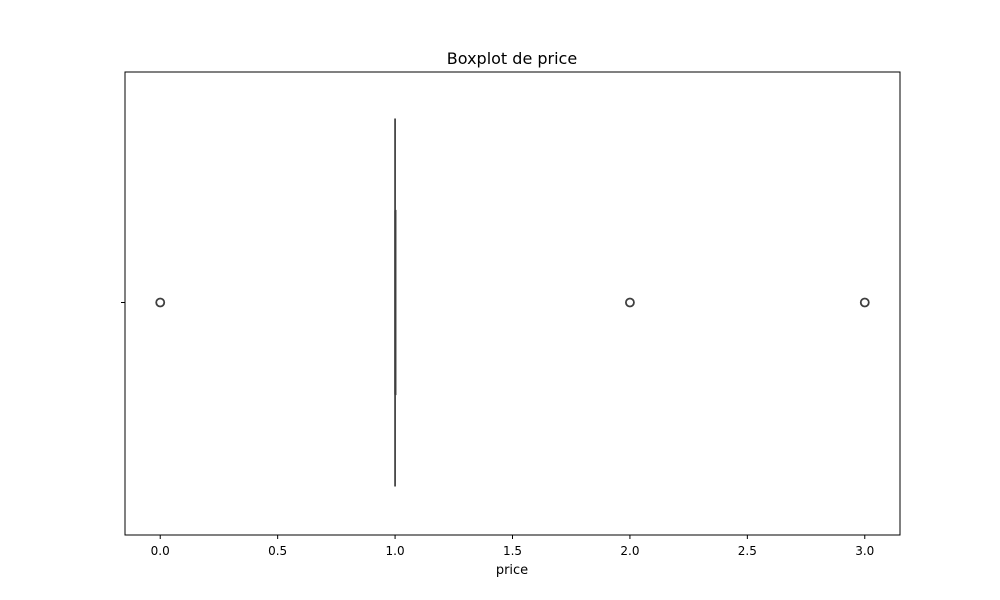 The width and height of the screenshot is (1000, 600). Describe the element at coordinates (864, 551) in the screenshot. I see `x-tick-label: 3.0` at that location.